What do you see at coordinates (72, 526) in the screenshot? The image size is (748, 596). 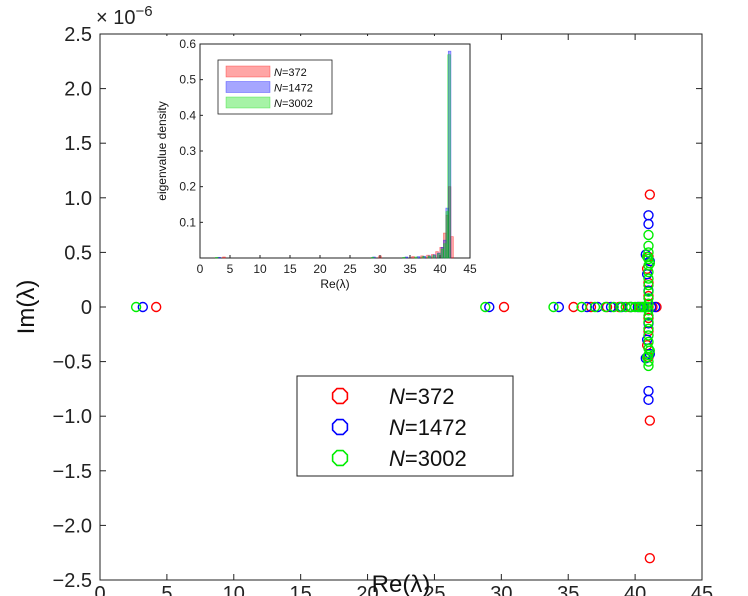 I see `y-tick-label: −2.0` at bounding box center [72, 526].